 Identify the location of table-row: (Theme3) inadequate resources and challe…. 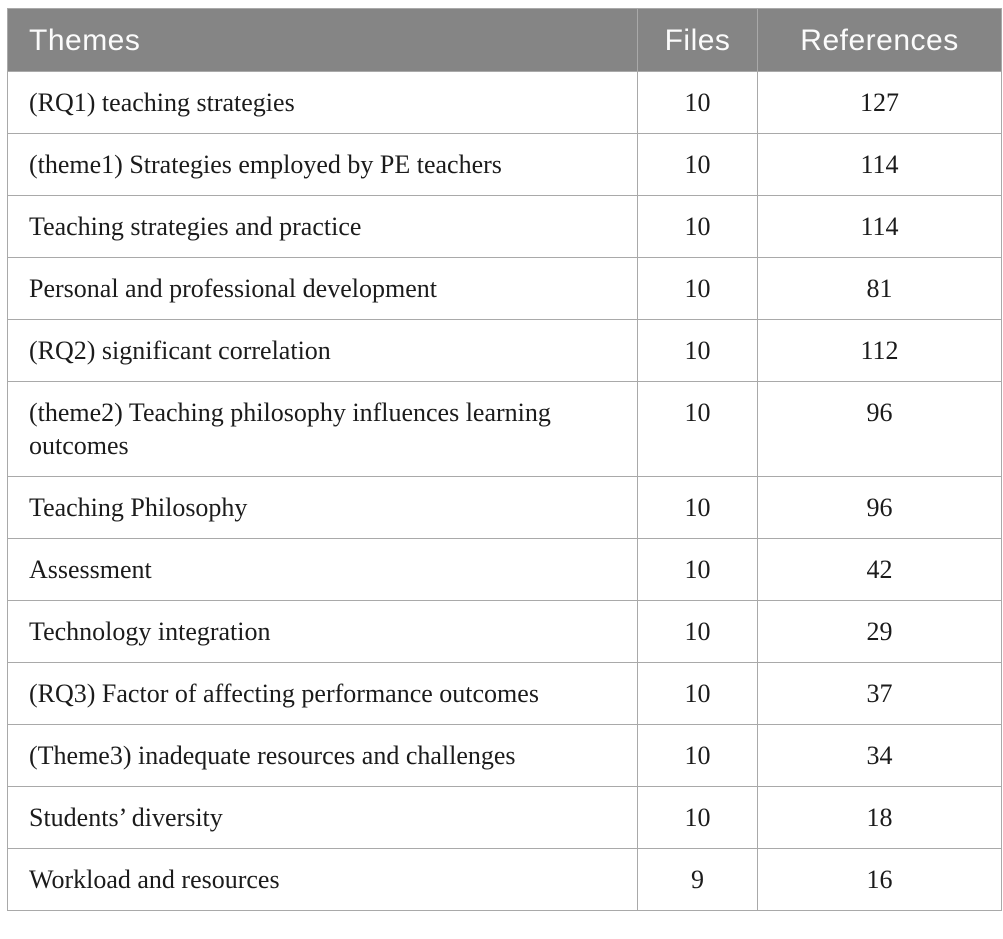
(504, 755).